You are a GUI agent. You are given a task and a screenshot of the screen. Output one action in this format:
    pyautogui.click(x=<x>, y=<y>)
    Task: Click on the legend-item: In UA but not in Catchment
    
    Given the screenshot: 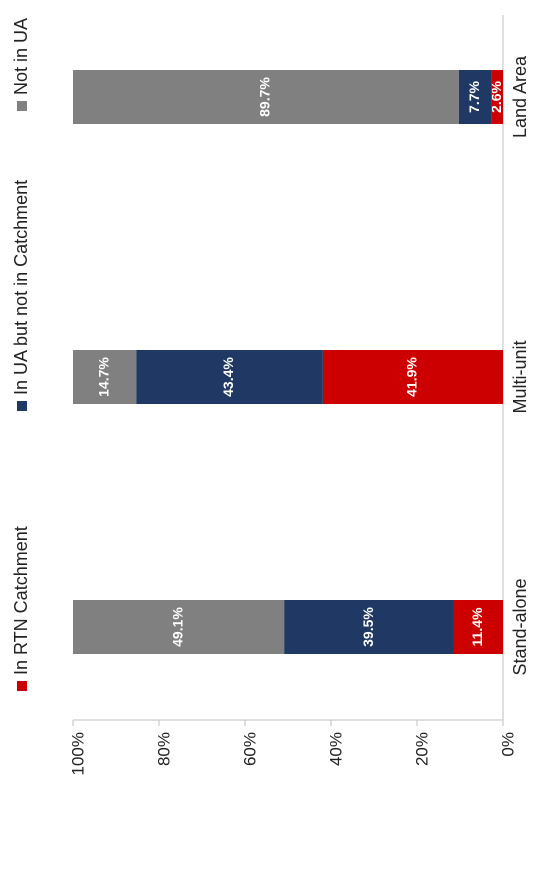 What is the action you would take?
    pyautogui.click(x=21, y=295)
    